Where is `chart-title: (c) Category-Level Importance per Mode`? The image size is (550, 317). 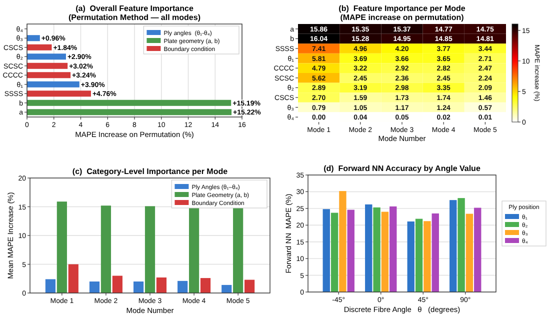
chart-title: (c) Category-Level Importance per Mode is located at coordinates (150, 171).